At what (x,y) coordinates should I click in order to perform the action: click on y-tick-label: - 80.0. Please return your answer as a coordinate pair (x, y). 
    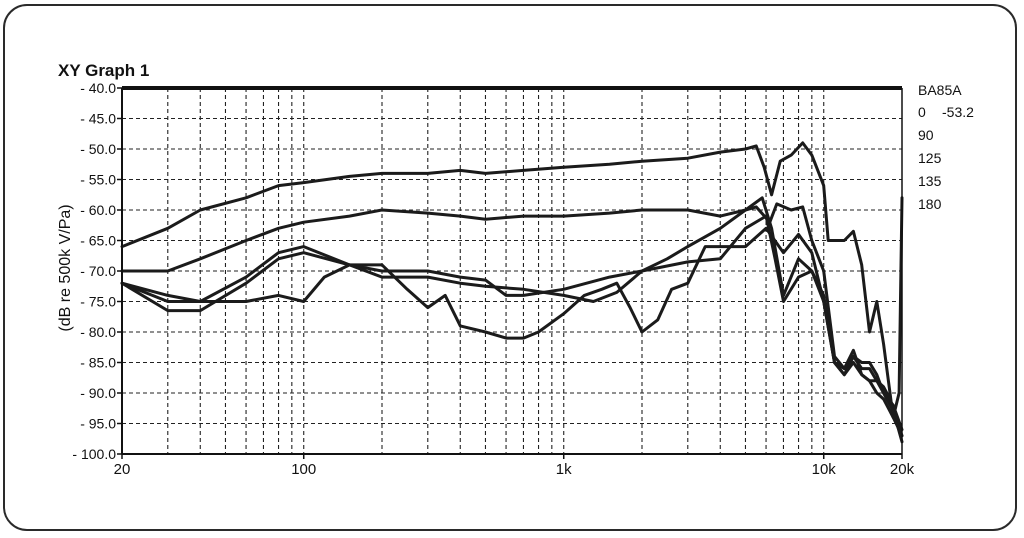
    Looking at the image, I should click on (98, 332).